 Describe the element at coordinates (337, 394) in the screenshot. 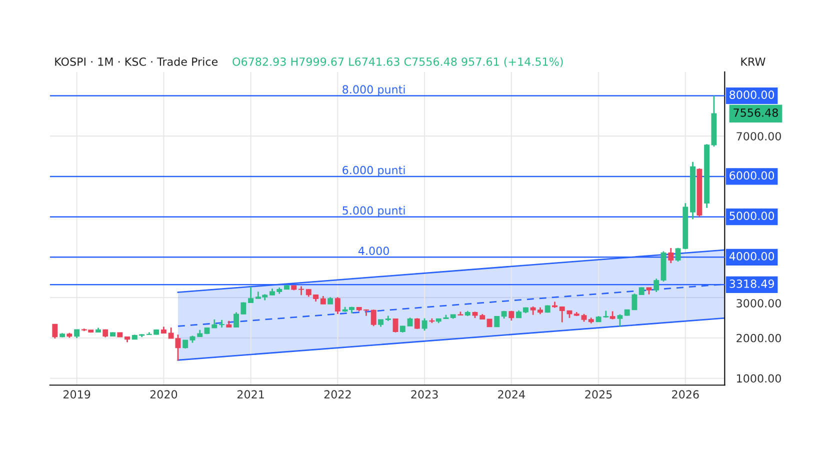

I see `x-tick-label: 2022` at that location.